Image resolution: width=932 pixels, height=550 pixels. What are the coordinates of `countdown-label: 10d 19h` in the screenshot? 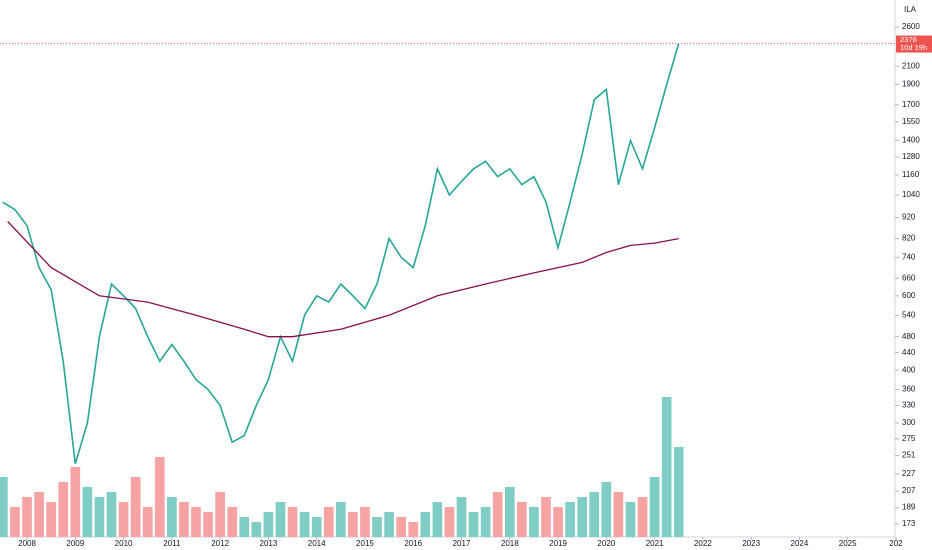 It's located at (913, 47).